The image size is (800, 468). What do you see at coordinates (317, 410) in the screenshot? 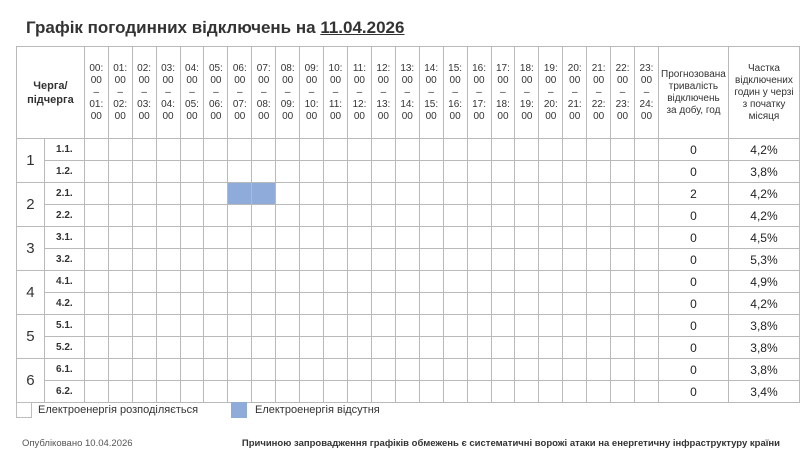
I see `legend-label-power-off: Електроенергія відсутня` at bounding box center [317, 410].